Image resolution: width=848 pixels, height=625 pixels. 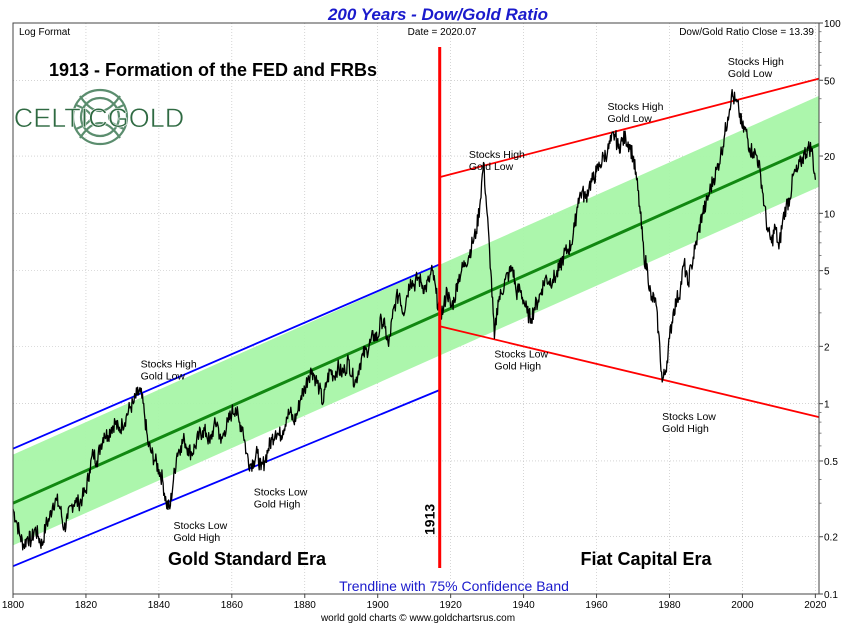 I want to click on y-tick-label: 2, so click(x=827, y=347).